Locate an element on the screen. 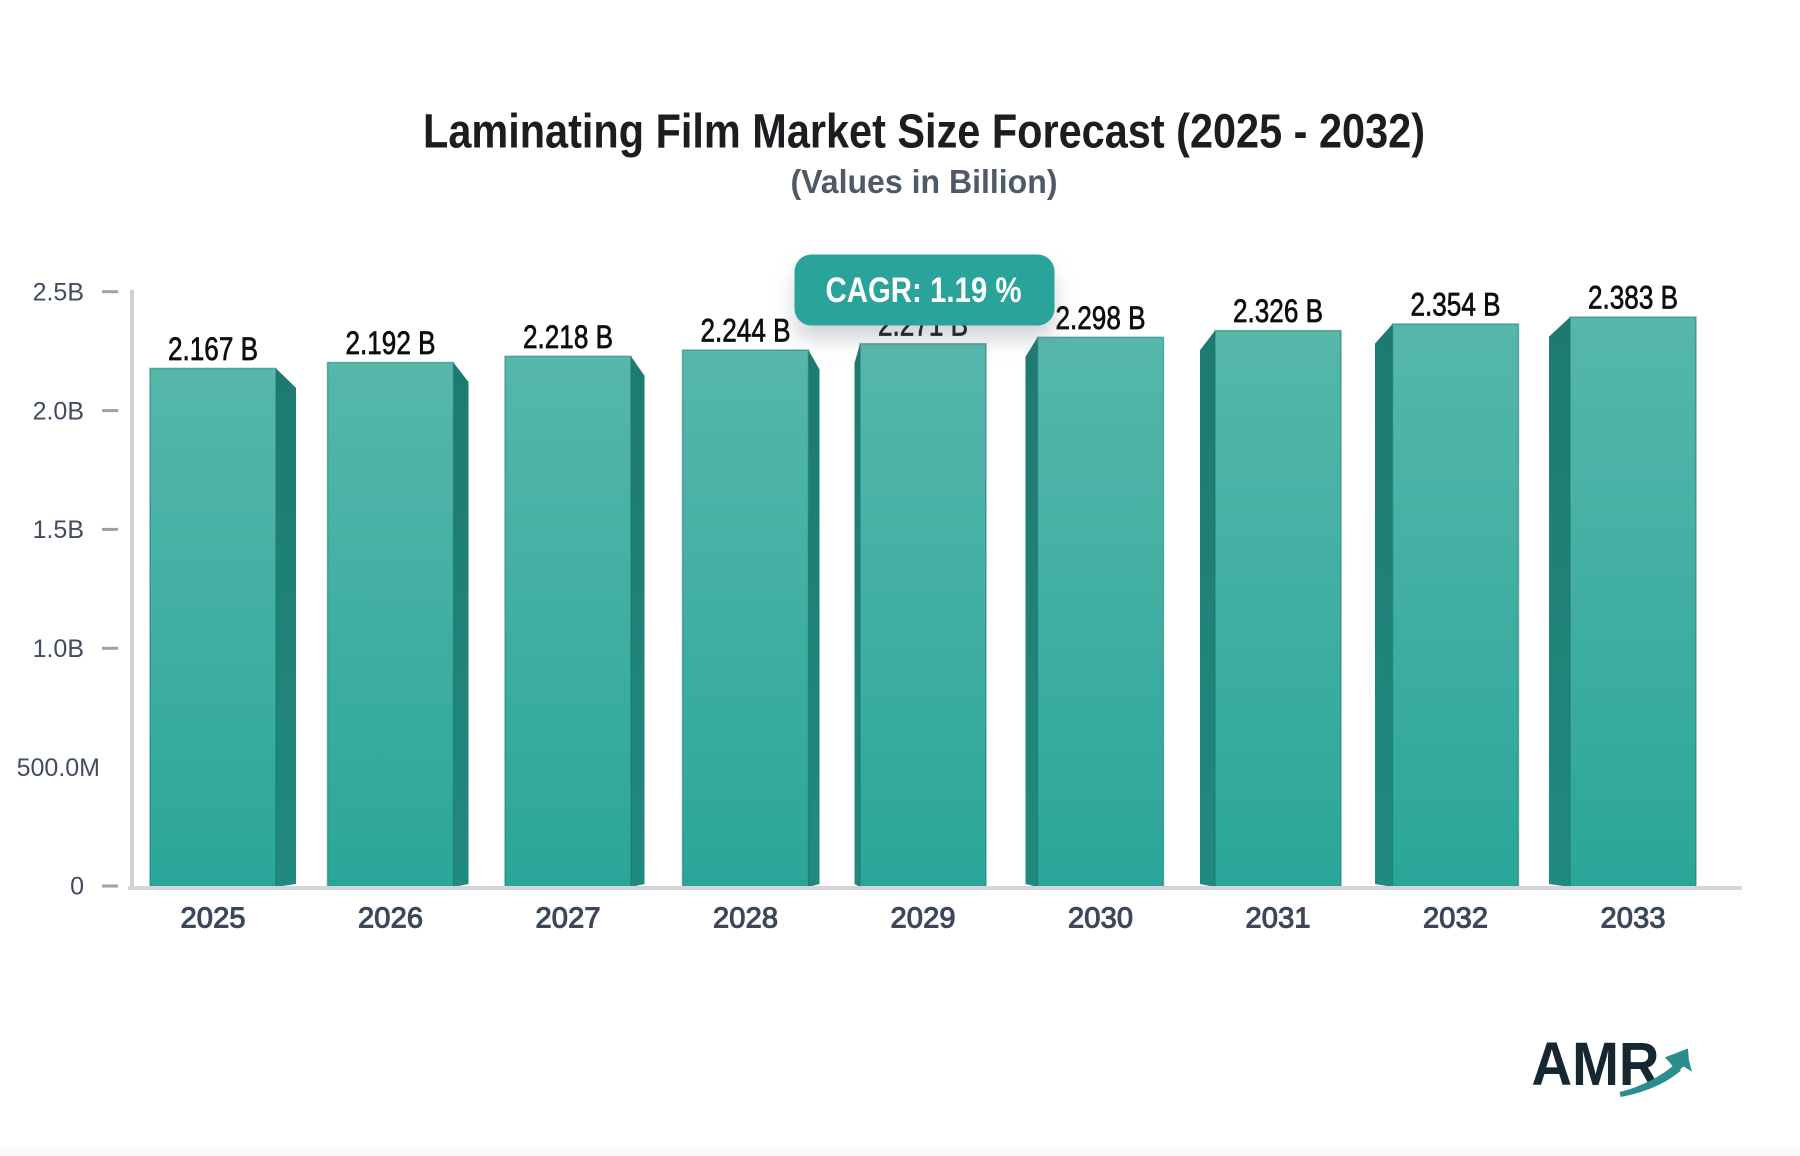 The height and width of the screenshot is (1156, 1800). svg-text: 2.326 B is located at coordinates (1278, 311).